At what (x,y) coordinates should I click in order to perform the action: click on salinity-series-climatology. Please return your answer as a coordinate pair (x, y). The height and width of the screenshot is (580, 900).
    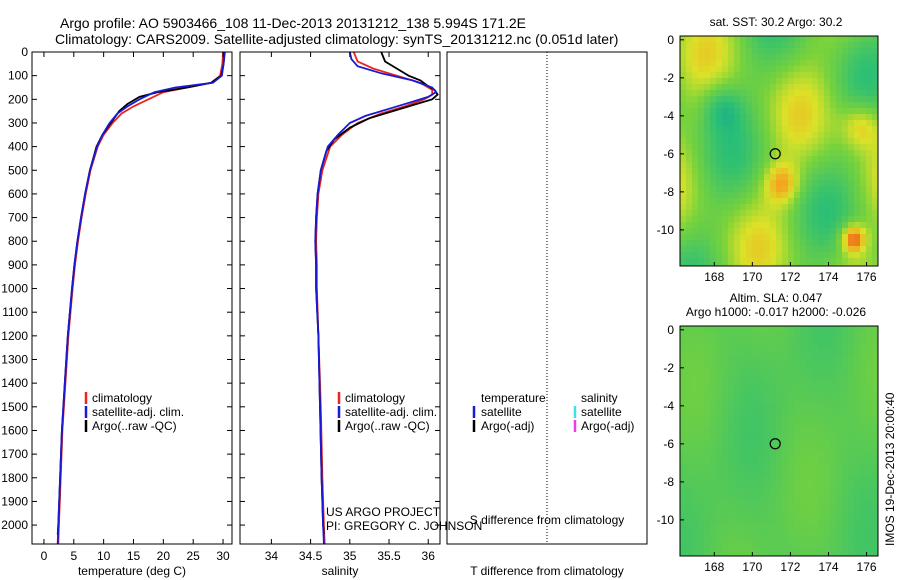
    Looking at the image, I should click on (374, 298).